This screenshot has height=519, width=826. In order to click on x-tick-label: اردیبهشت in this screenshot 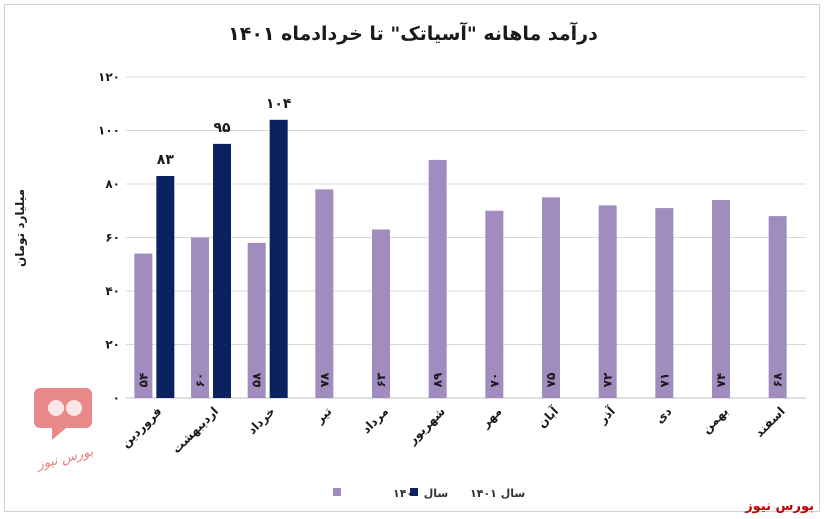, I will do `click(195, 430)`.